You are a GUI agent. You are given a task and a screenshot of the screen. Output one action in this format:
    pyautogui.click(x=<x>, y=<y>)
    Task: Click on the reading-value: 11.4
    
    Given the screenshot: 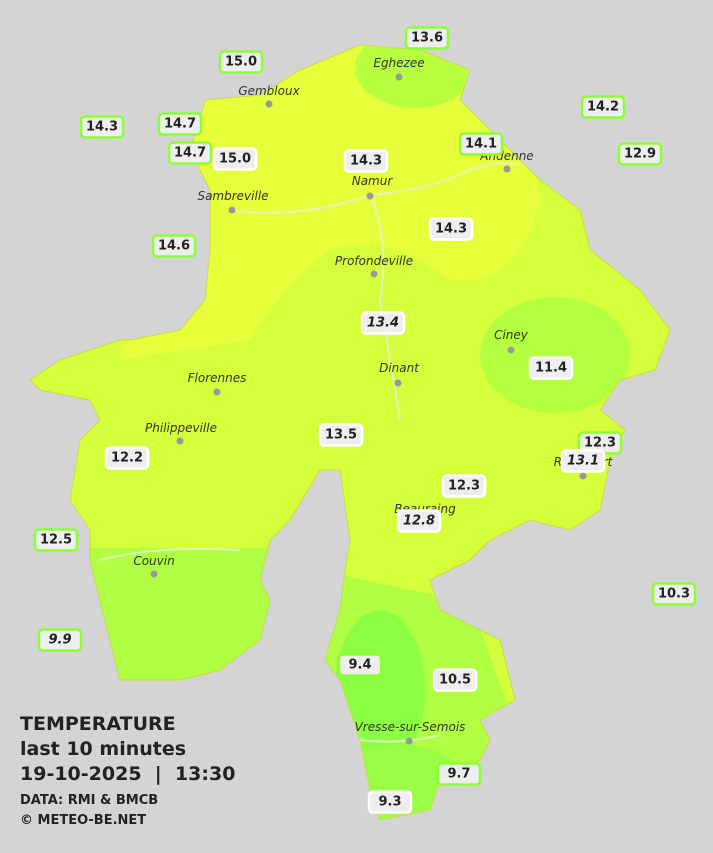 What is the action you would take?
    pyautogui.click(x=551, y=368)
    